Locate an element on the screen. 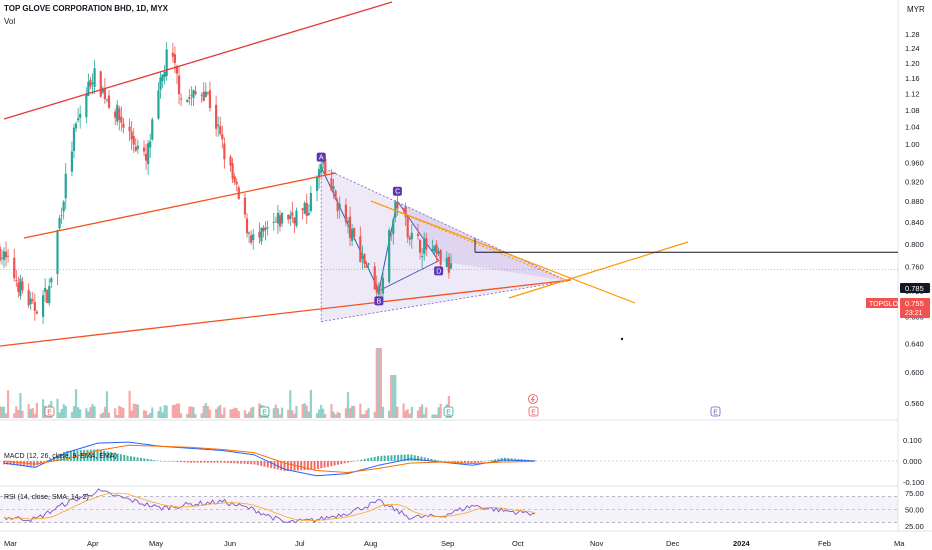 Image resolution: width=932 pixels, height=550 pixels. svg-text: E is located at coordinates (264, 412).